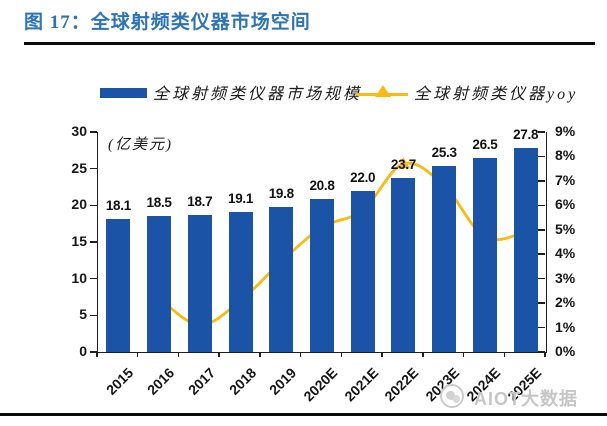 This screenshot has width=607, height=426. Describe the element at coordinates (565, 302) in the screenshot. I see `right-axis-tick-2%: 2%` at that location.